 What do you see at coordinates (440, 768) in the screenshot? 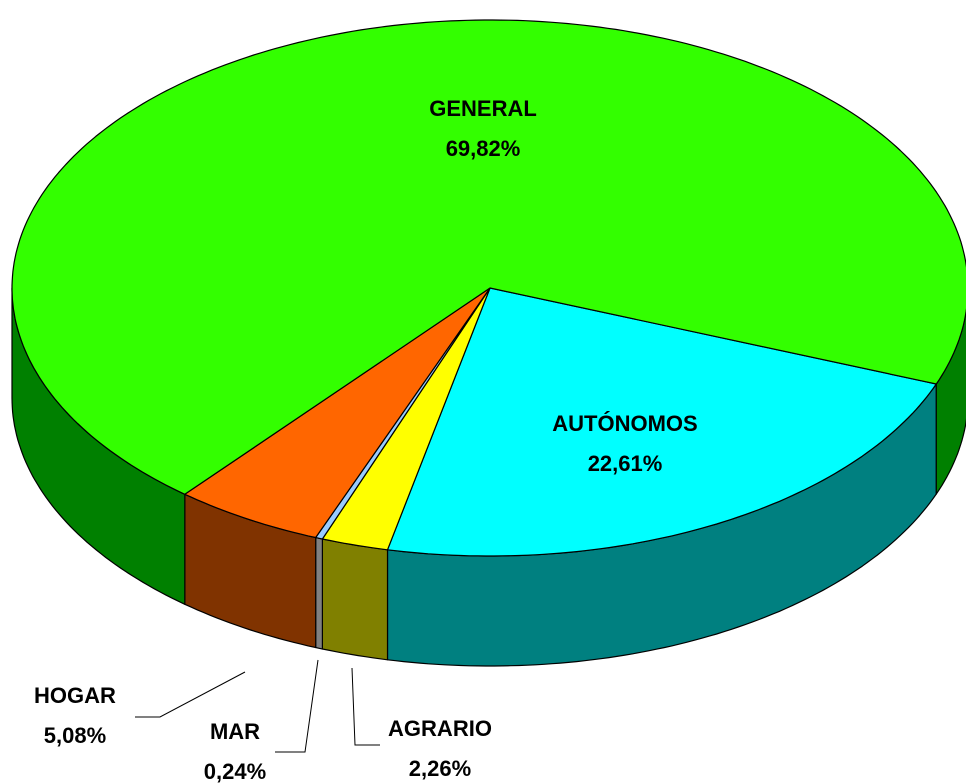
I see `slice-value-label: 2,26%` at bounding box center [440, 768].